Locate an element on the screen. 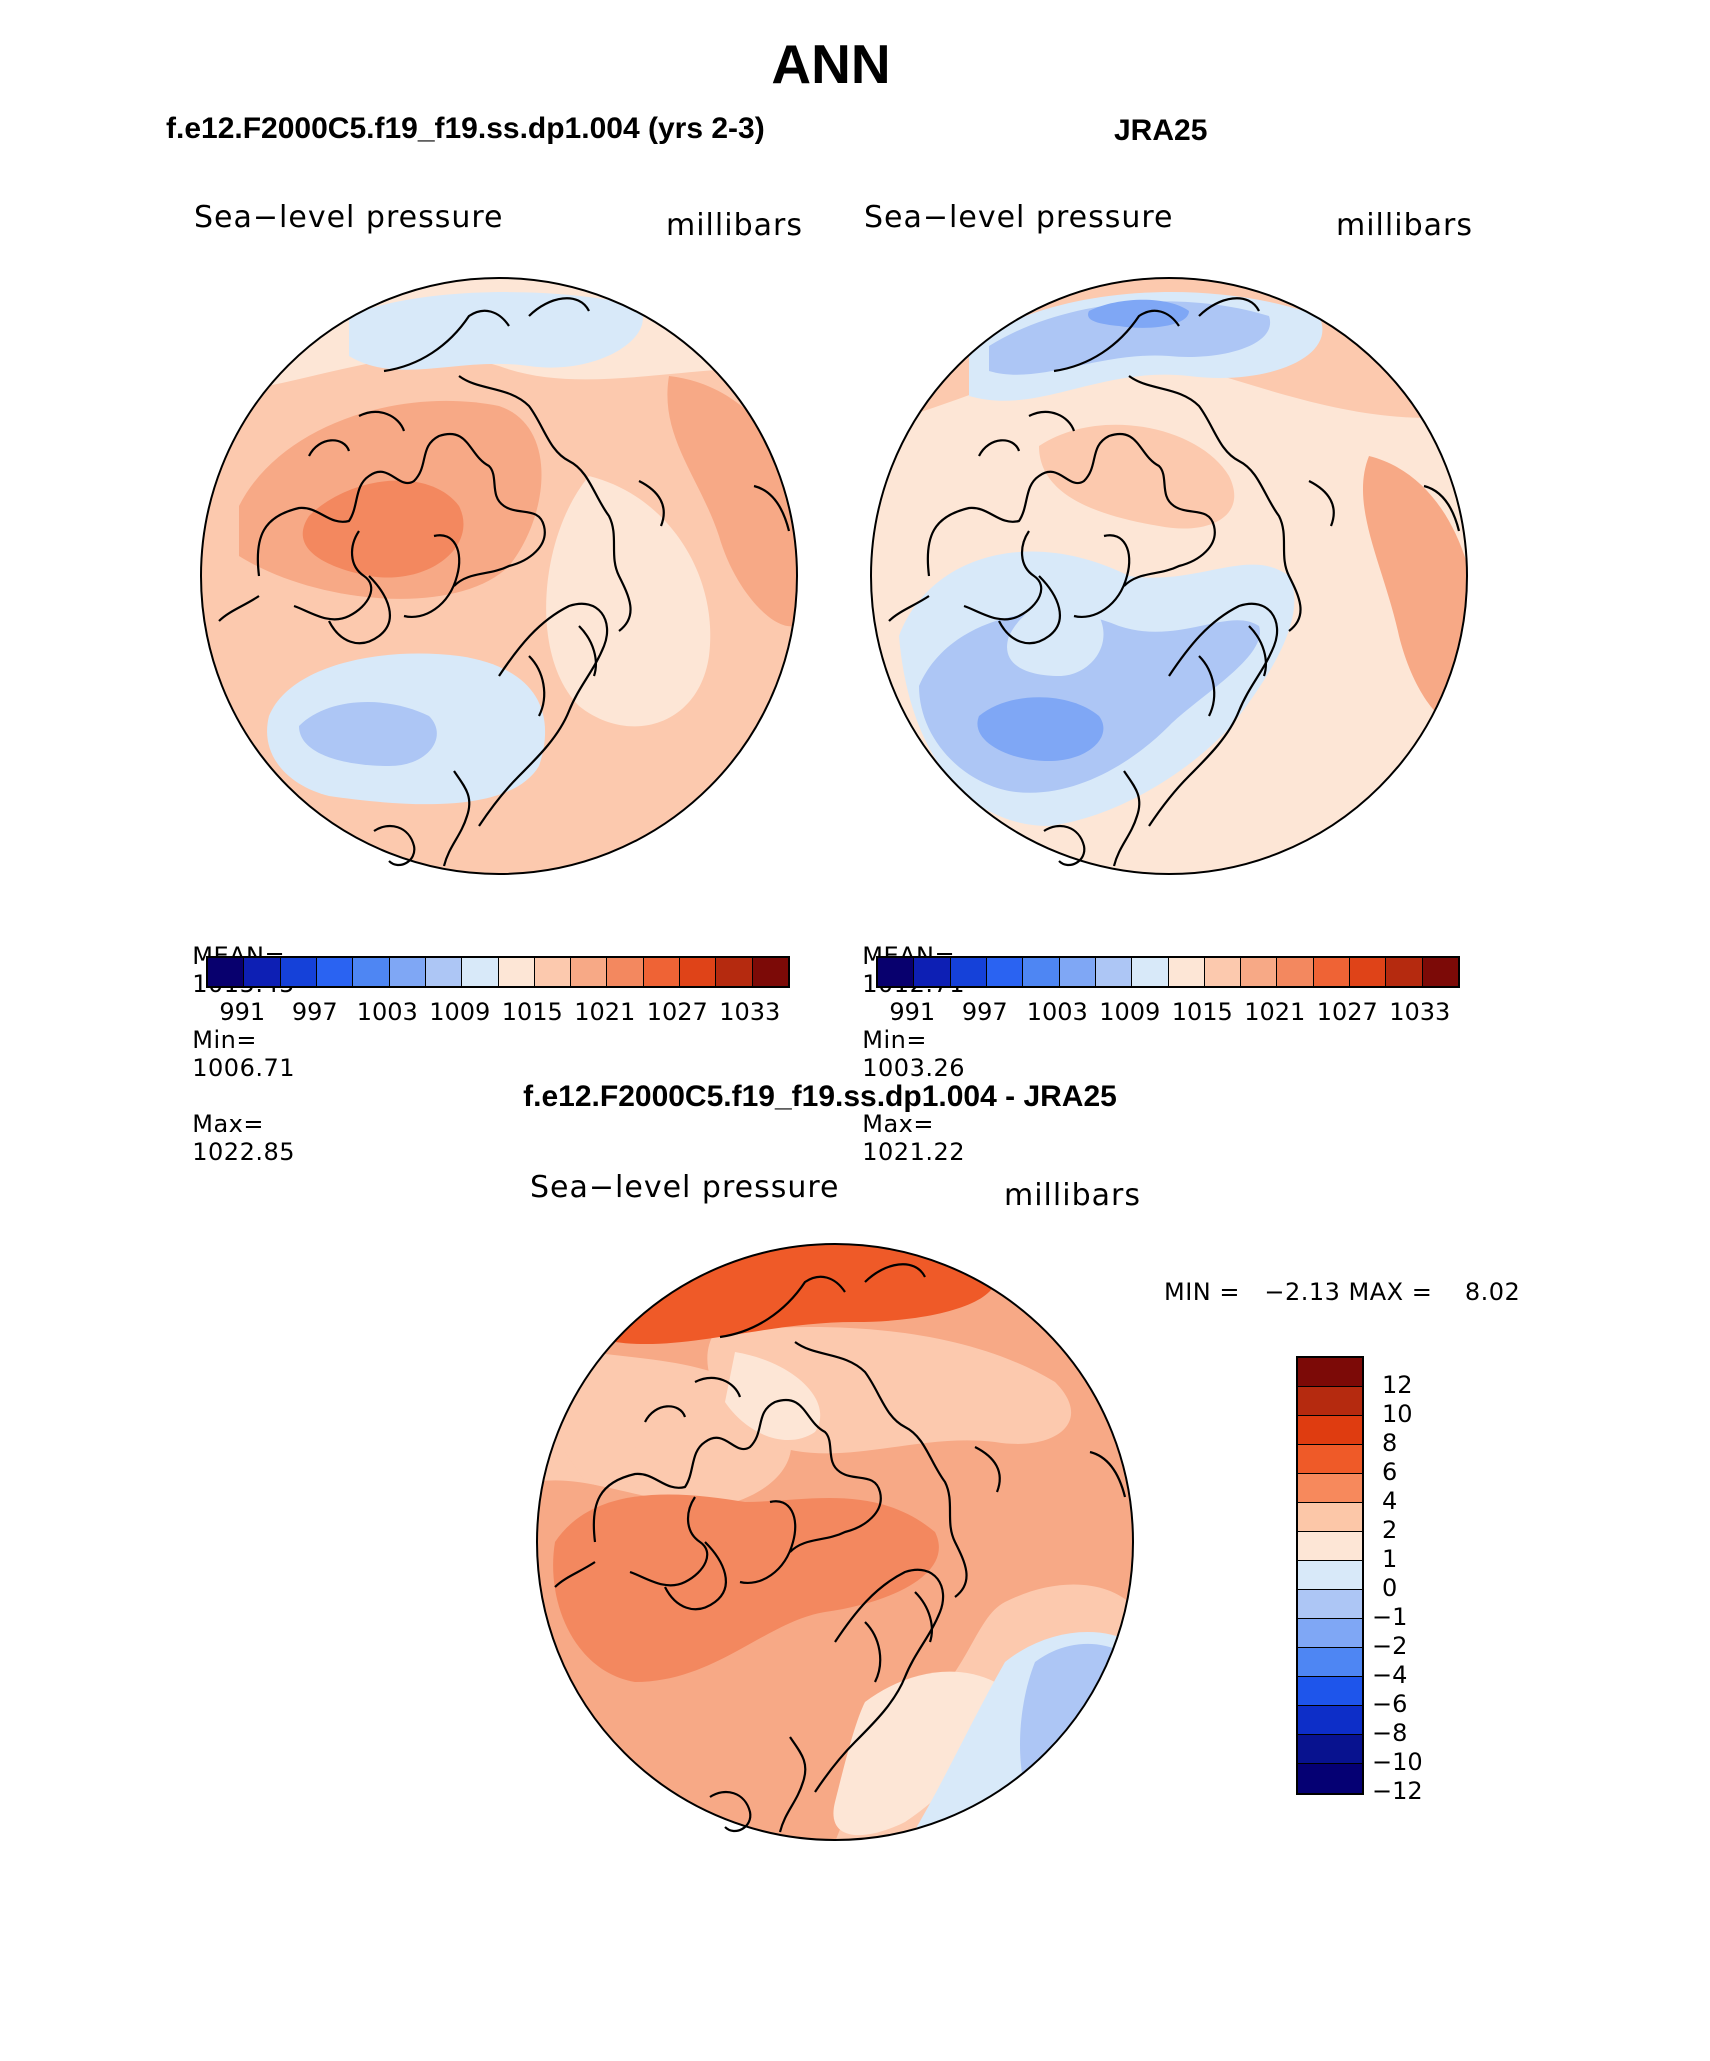  right-colorbar-tick: 1009 is located at coordinates (1130, 1012).